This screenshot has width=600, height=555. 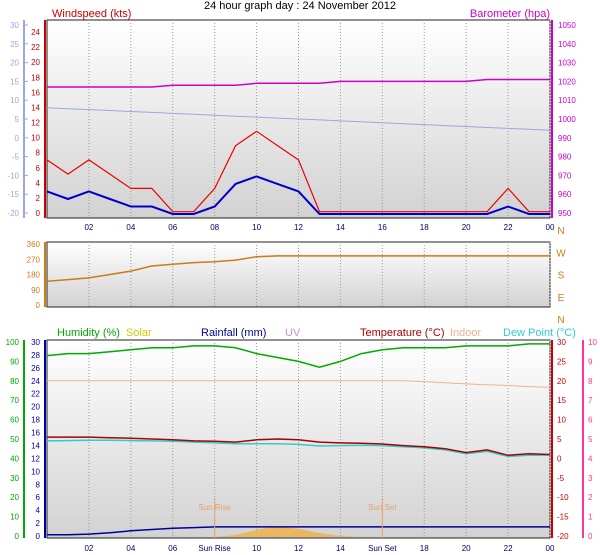 What do you see at coordinates (298, 171) in the screenshot?
I see `gust-series` at bounding box center [298, 171].